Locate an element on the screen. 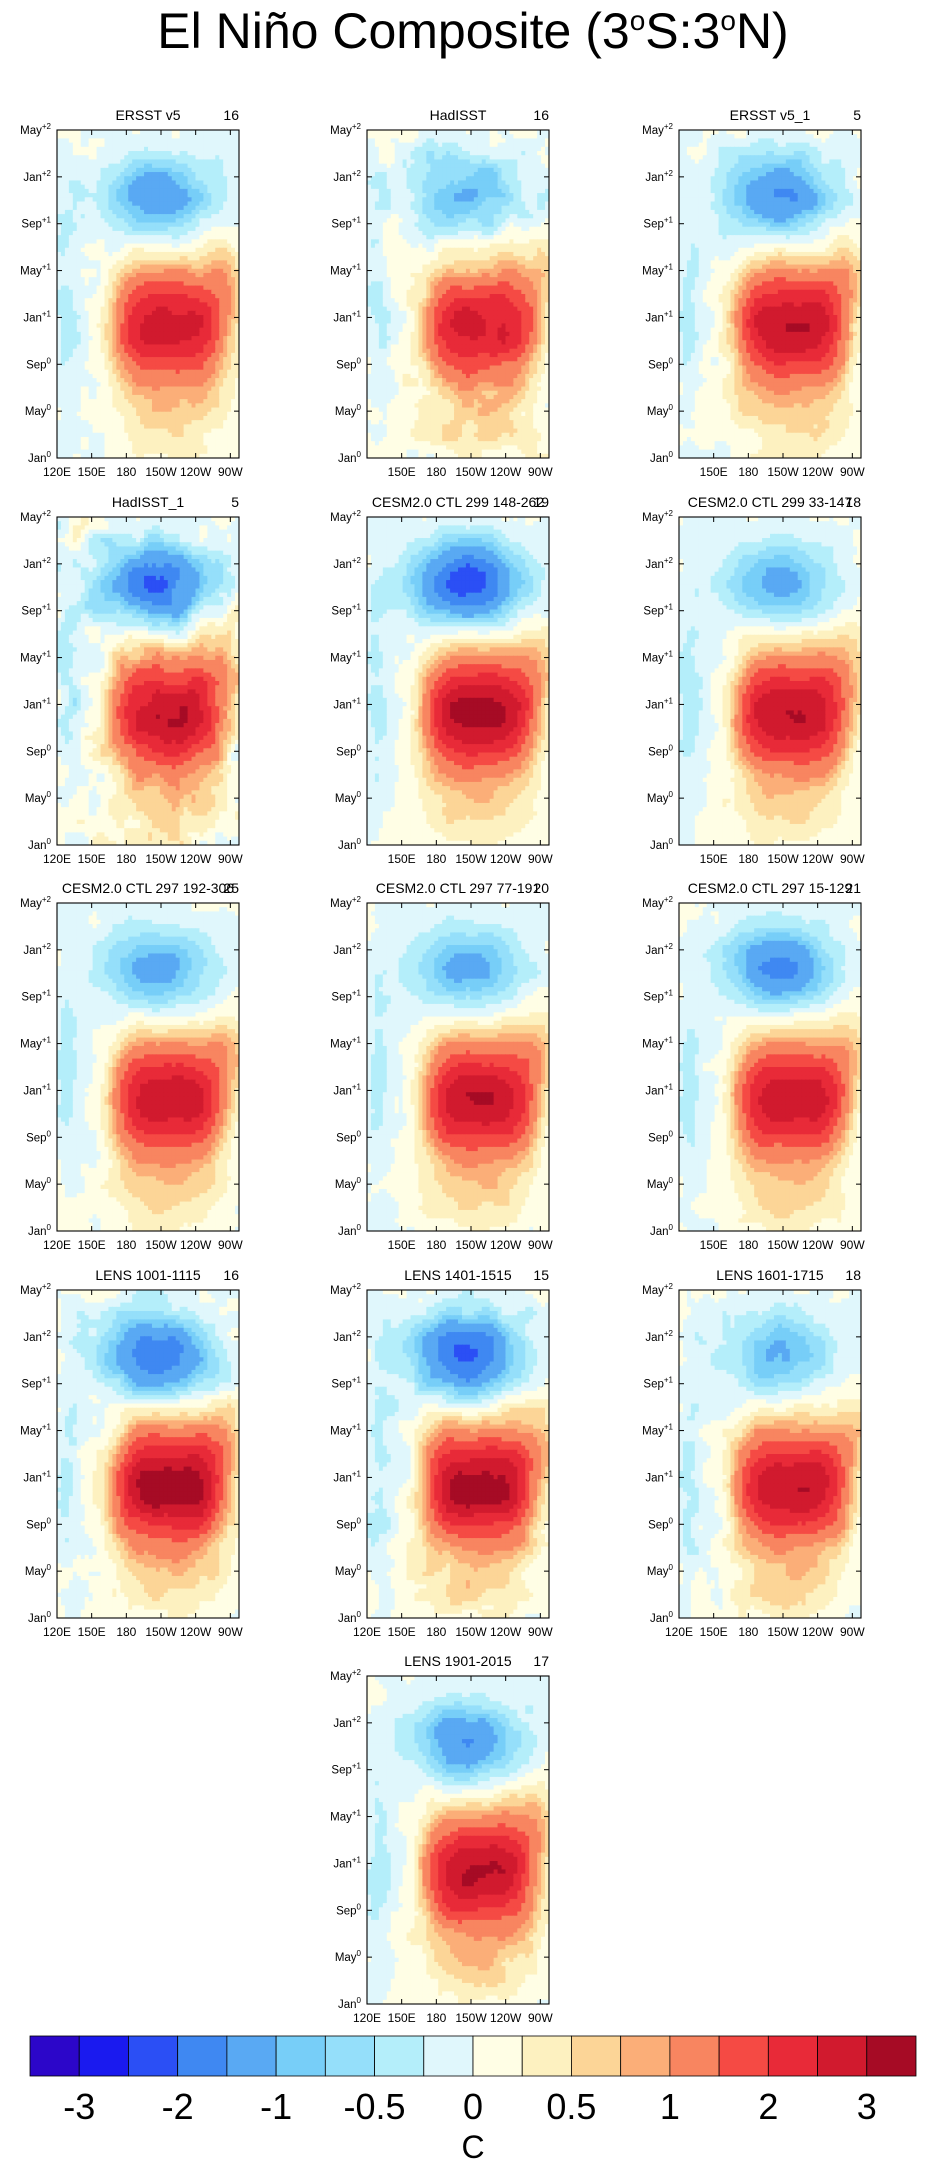 Image resolution: width=946 pixels, height=2165 pixels. panel-title: CESM2.0 CTL 297 77-191 is located at coordinates (458, 888).